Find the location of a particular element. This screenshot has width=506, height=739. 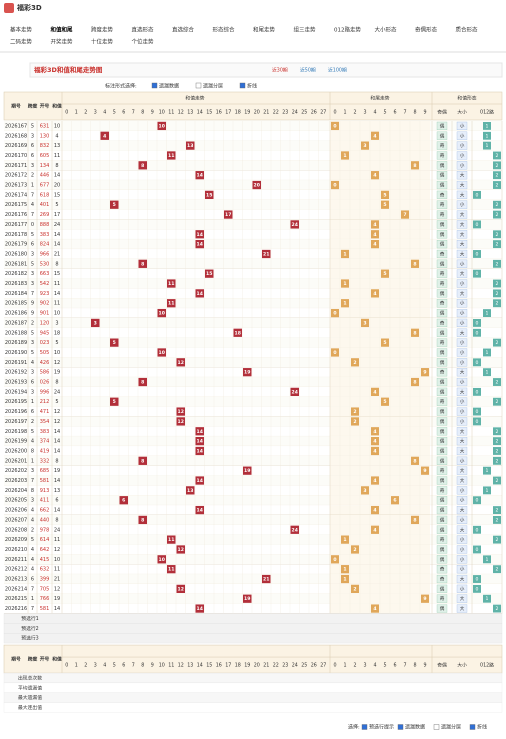

tail-col-header: 5 is located at coordinates (384, 113).